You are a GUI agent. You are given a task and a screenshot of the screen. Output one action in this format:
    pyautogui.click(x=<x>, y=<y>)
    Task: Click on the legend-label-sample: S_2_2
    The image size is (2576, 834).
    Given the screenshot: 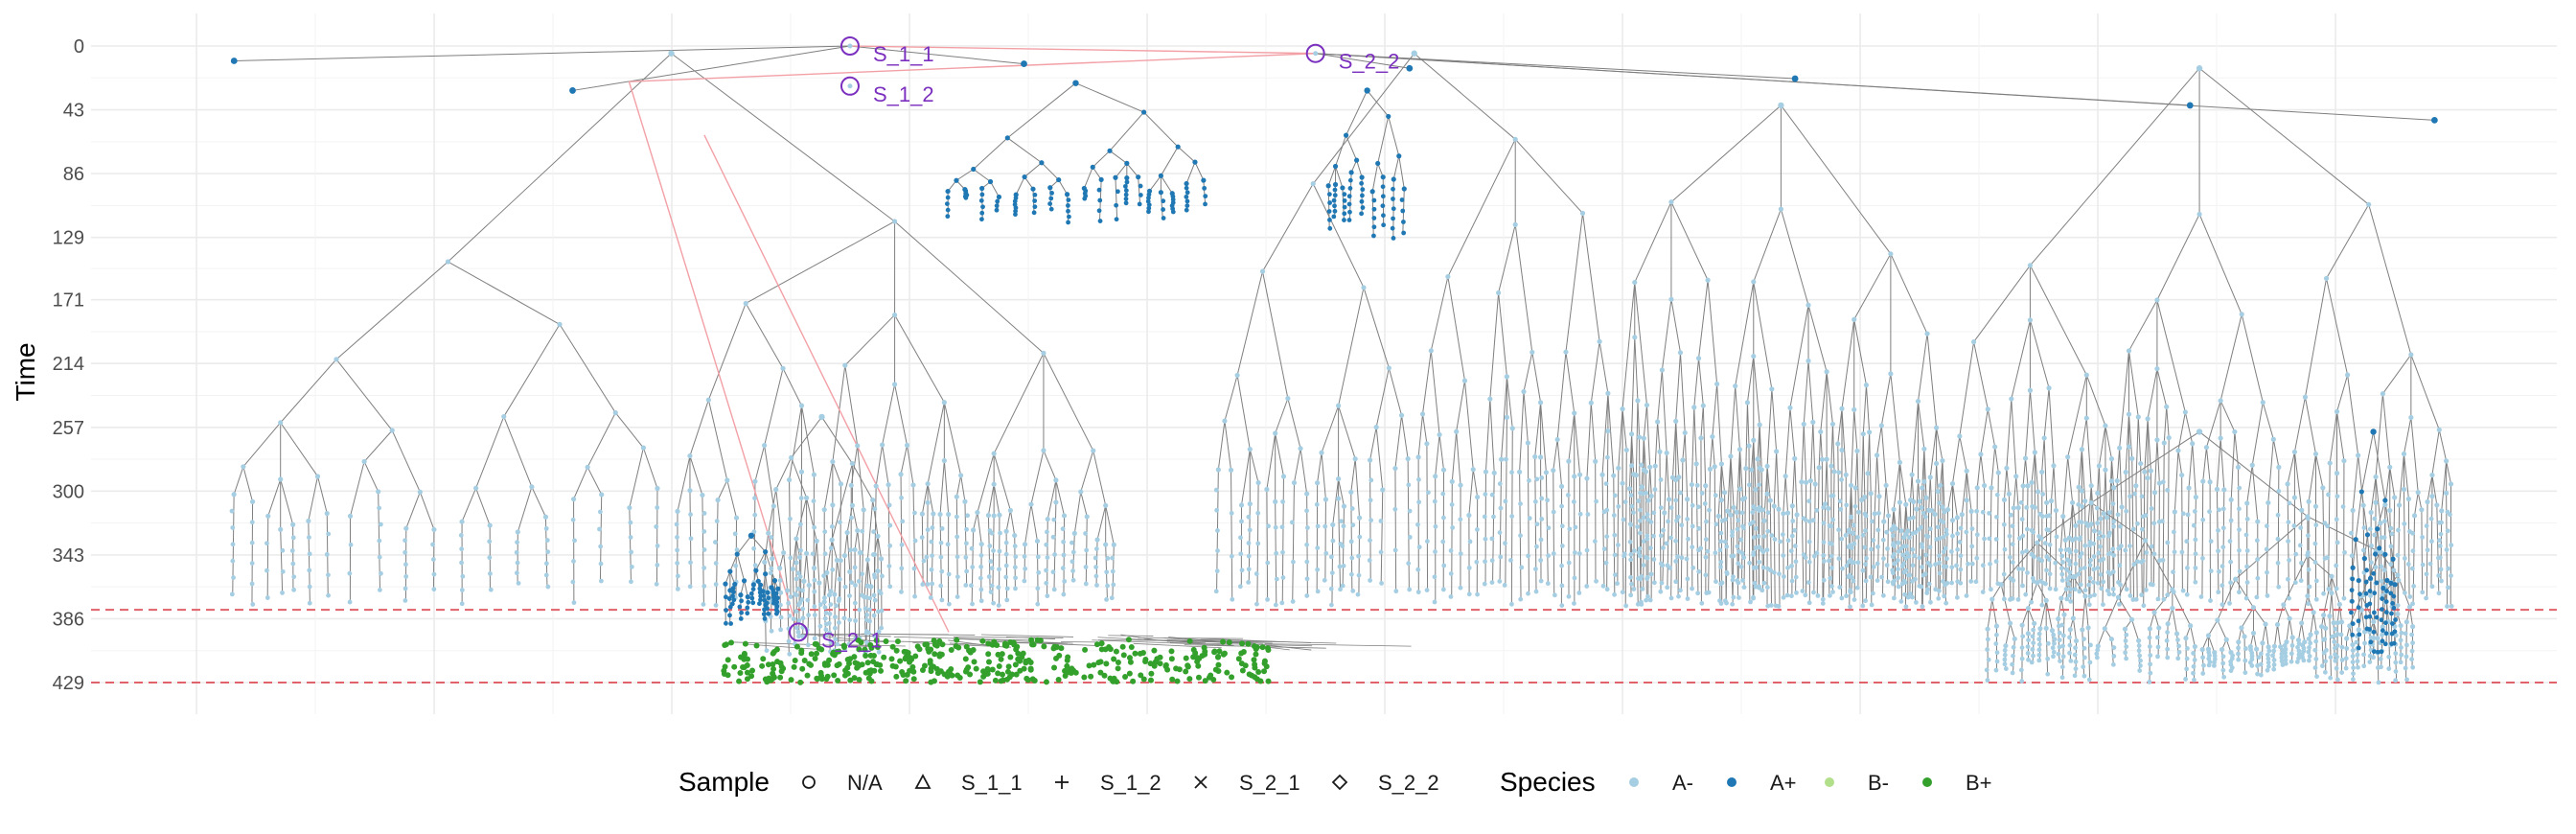 What is the action you would take?
    pyautogui.click(x=1408, y=783)
    